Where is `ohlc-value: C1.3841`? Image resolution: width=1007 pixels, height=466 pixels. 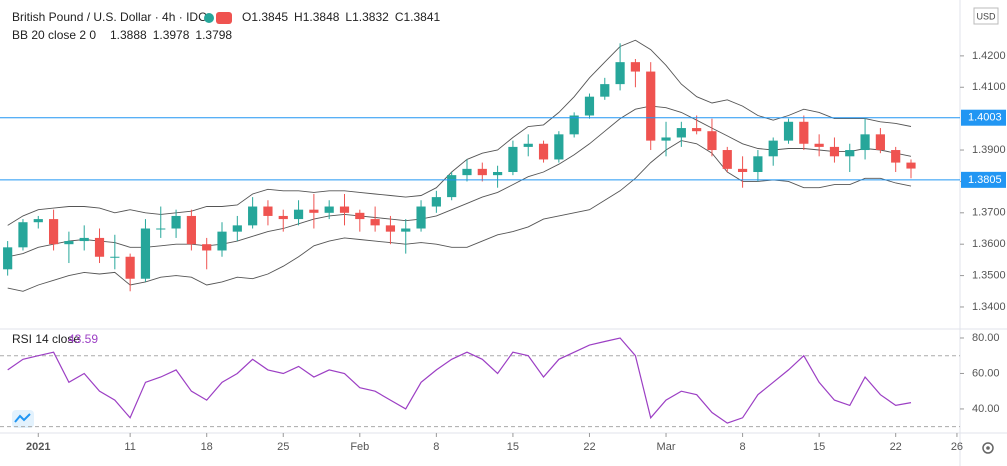 ohlc-value: C1.3841 is located at coordinates (418, 17).